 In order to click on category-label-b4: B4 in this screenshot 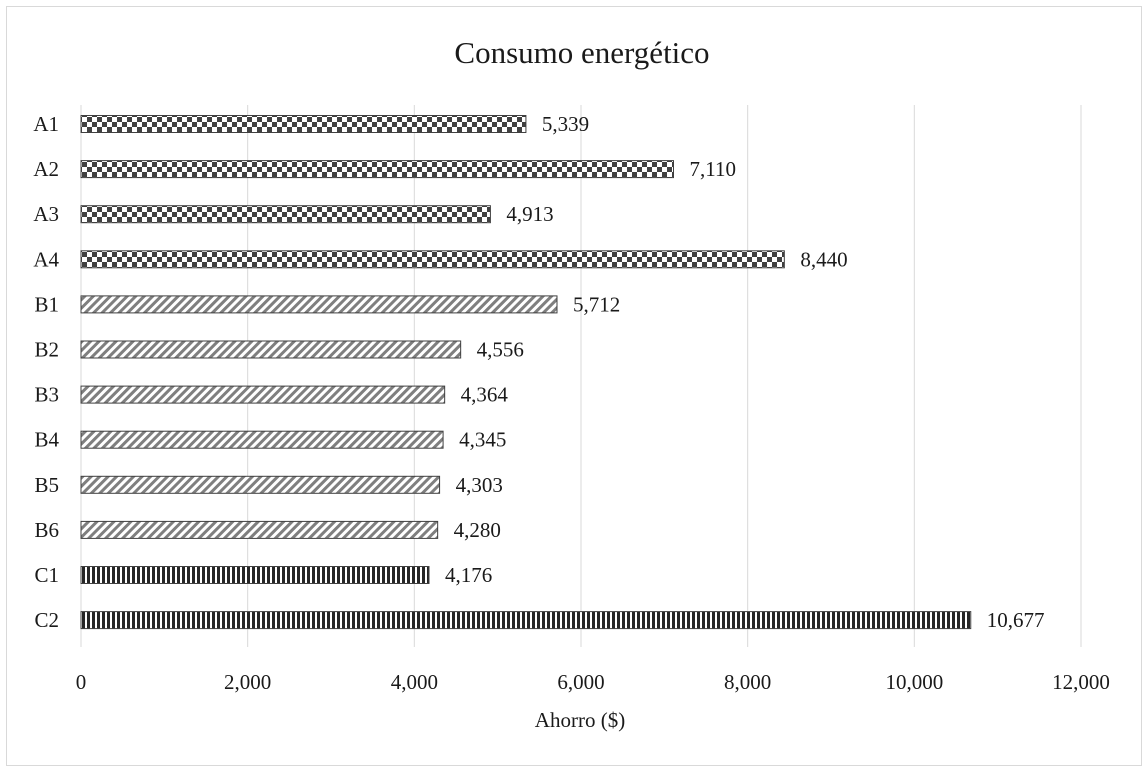, I will do `click(46, 440)`.